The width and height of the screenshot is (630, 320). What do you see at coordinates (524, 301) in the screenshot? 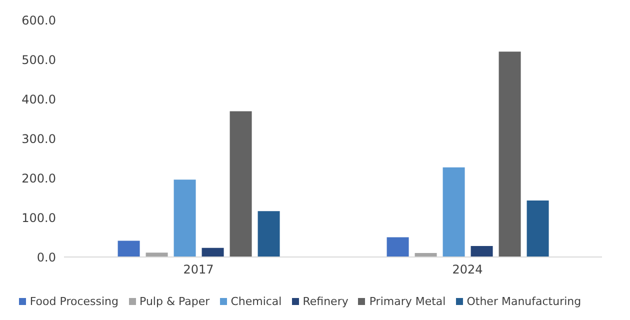
I see `legend-label: Other Manufacturing` at bounding box center [524, 301].